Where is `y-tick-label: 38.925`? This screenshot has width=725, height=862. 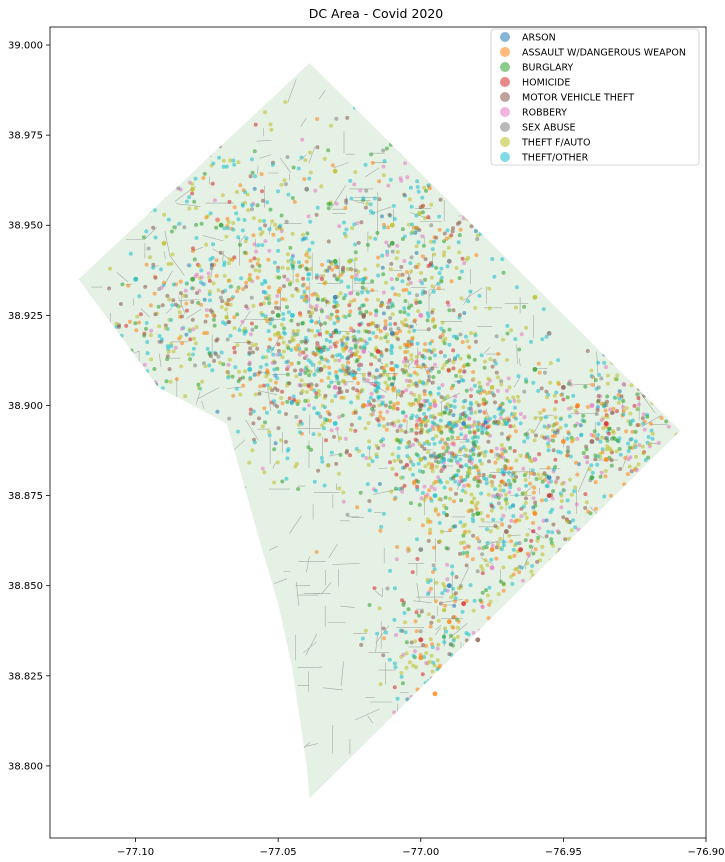 y-tick-label: 38.925 is located at coordinates (25, 316).